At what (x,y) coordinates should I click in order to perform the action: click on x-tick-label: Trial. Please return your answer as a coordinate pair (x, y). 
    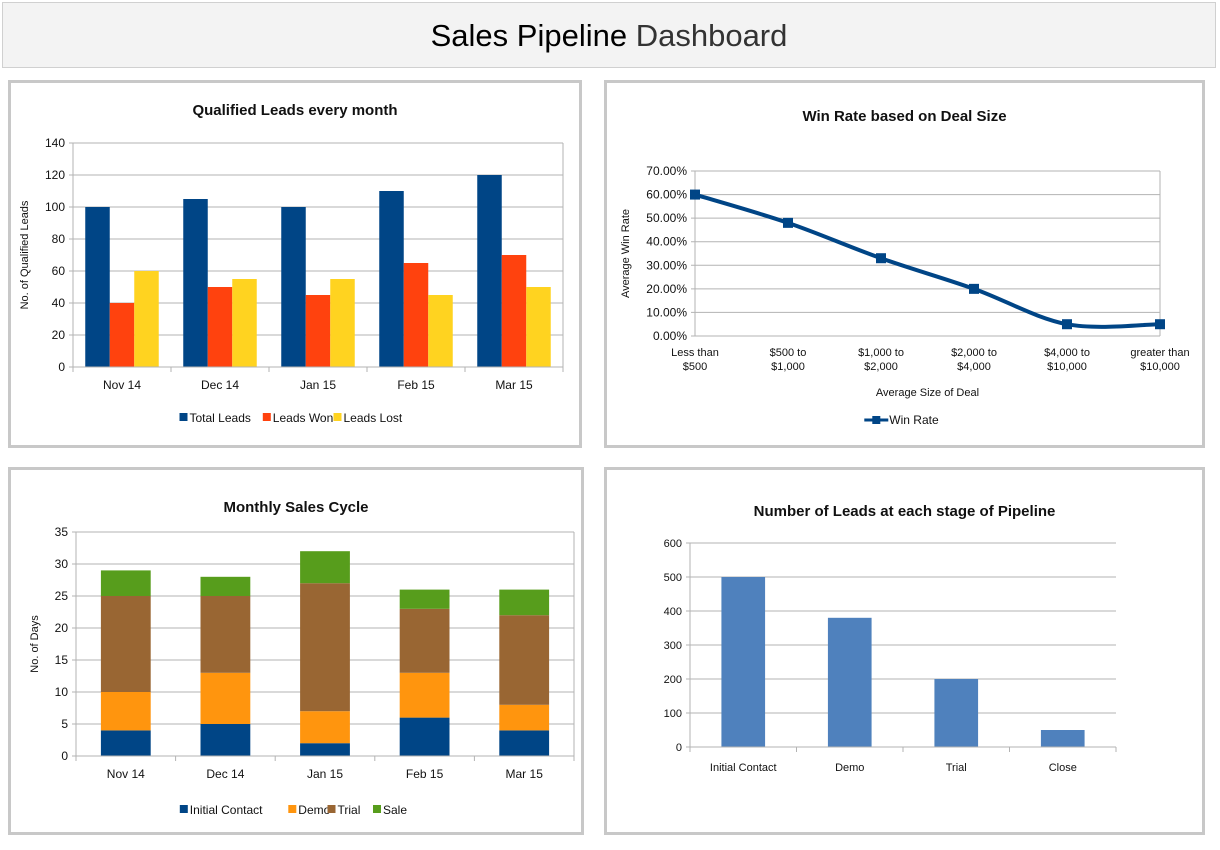
    Looking at the image, I should click on (956, 768).